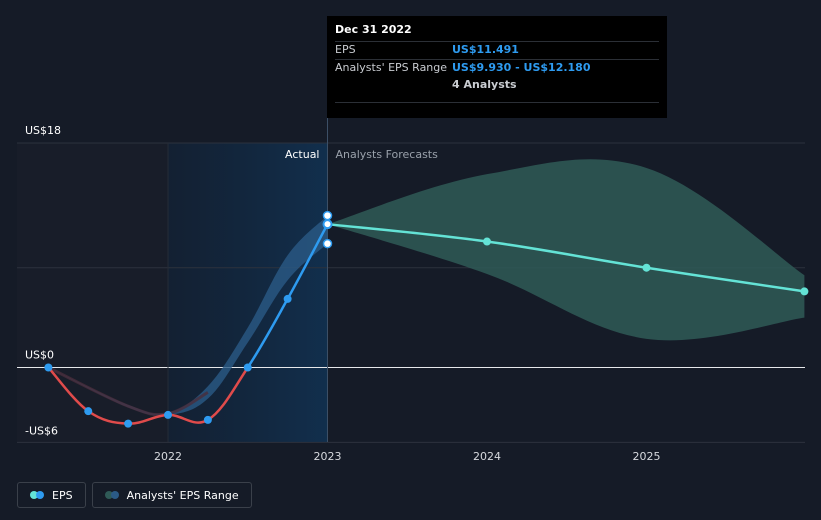  What do you see at coordinates (182, 495) in the screenshot?
I see `legend-eps-range-label: Analysts' EPS Range` at bounding box center [182, 495].